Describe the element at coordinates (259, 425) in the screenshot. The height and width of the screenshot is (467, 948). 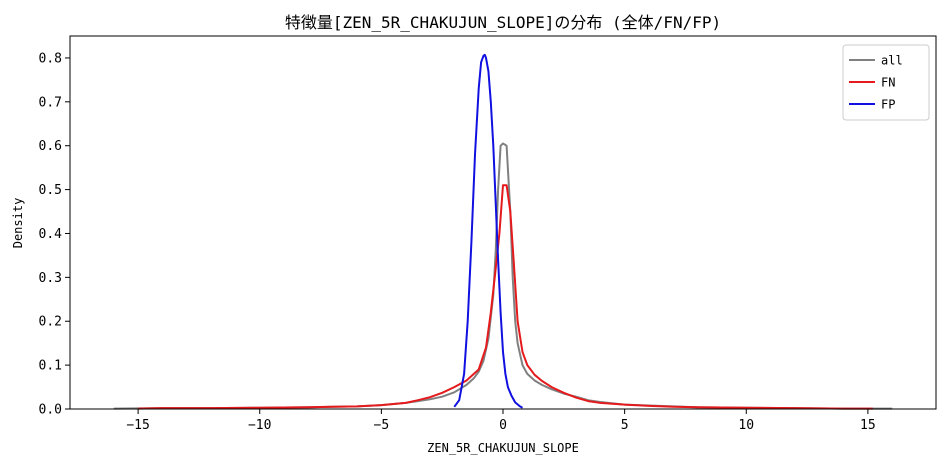
I see `x-tick-label: −10` at that location.